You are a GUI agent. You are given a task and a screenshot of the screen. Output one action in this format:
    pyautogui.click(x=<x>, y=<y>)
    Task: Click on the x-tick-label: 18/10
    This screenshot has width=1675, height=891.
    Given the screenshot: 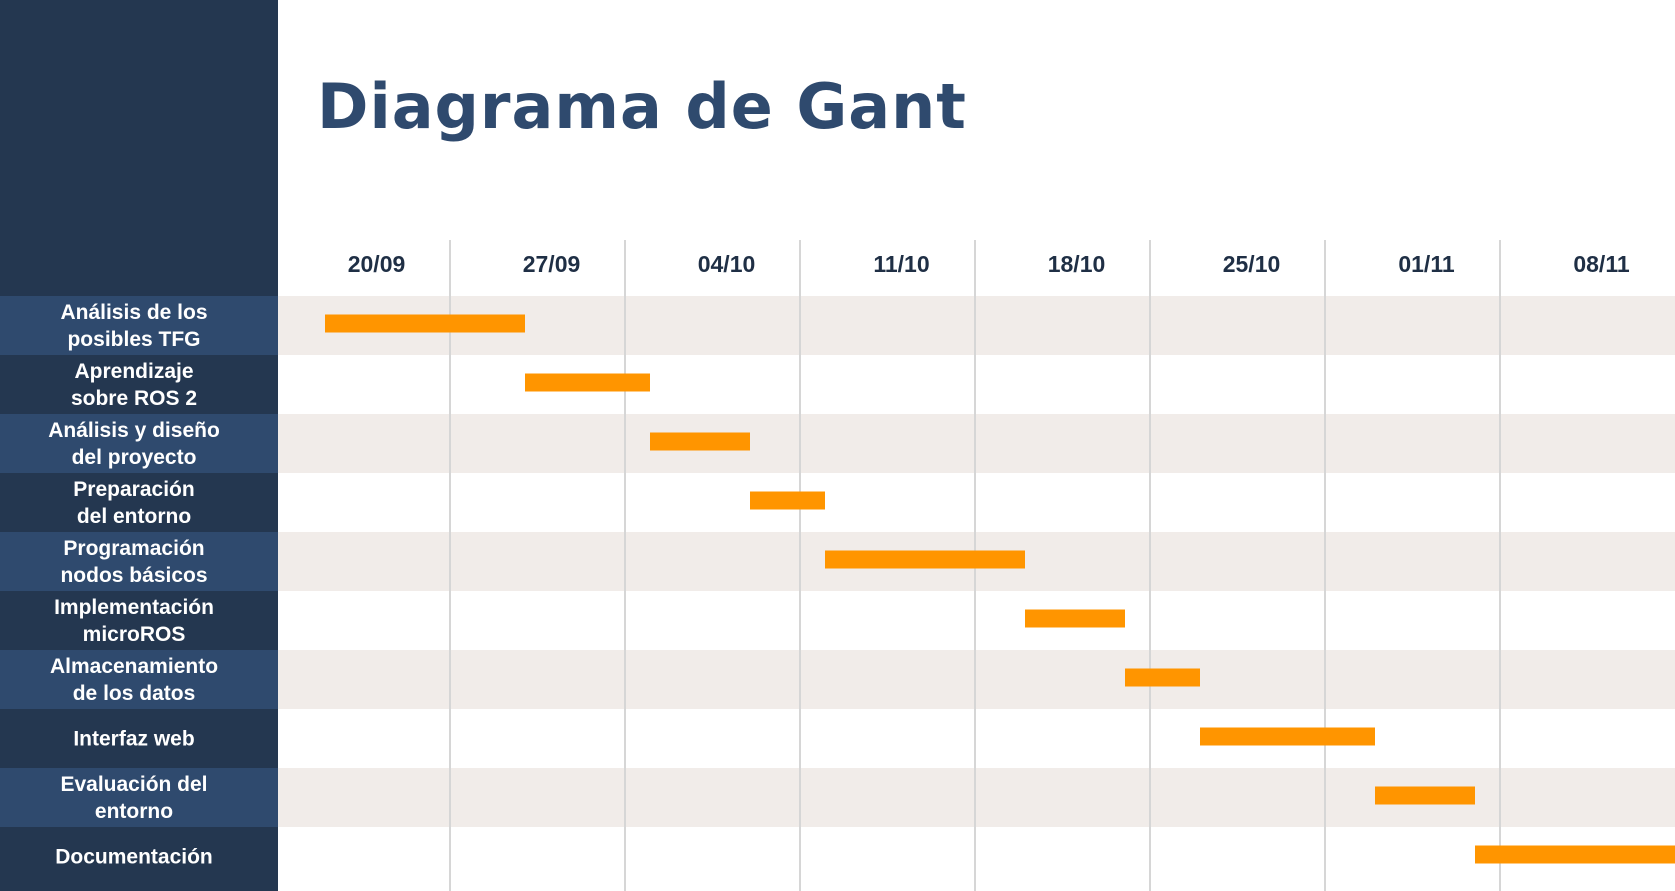 What is the action you would take?
    pyautogui.click(x=1077, y=264)
    